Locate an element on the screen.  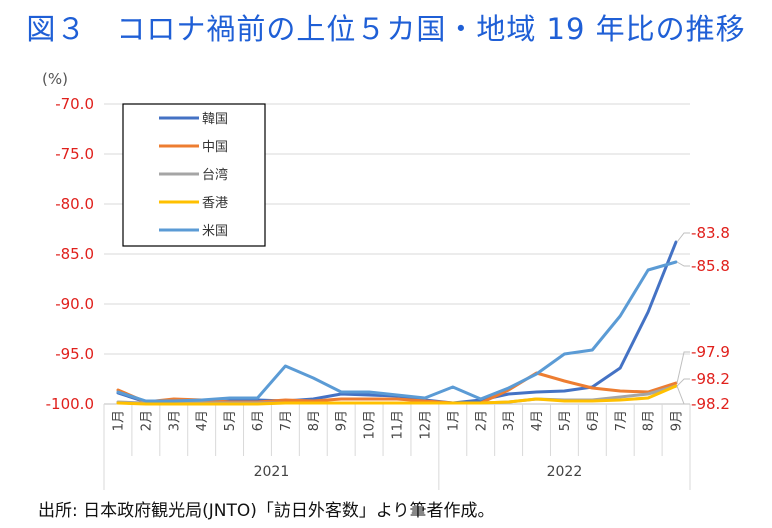
y-tick-label: -80.0 is located at coordinates (74, 204).